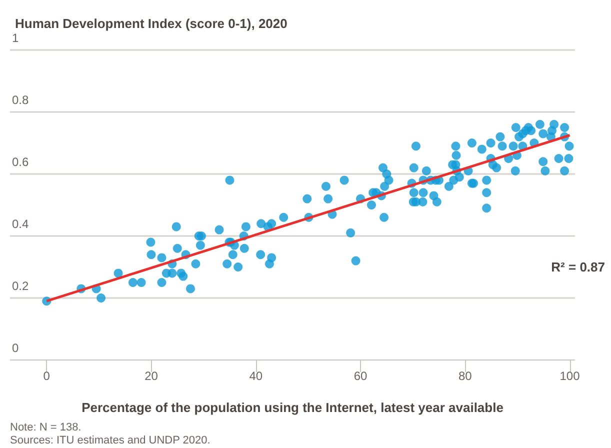 Image resolution: width=611 pixels, height=448 pixels. Describe the element at coordinates (578, 267) in the screenshot. I see `annotation: R² = 0.87` at that location.